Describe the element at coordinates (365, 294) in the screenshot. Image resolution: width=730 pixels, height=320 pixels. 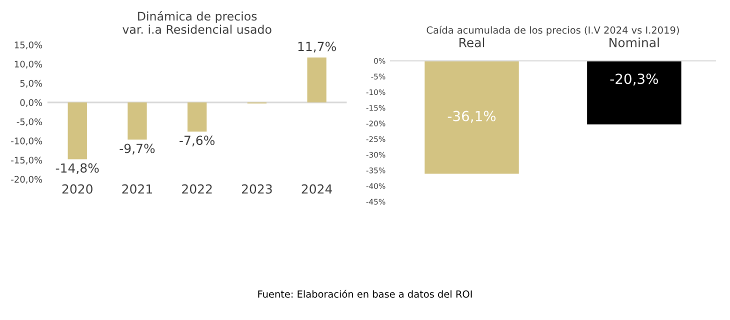
I see `source-note: Fuente: Elaboración en base a datos del ROI` at that location.